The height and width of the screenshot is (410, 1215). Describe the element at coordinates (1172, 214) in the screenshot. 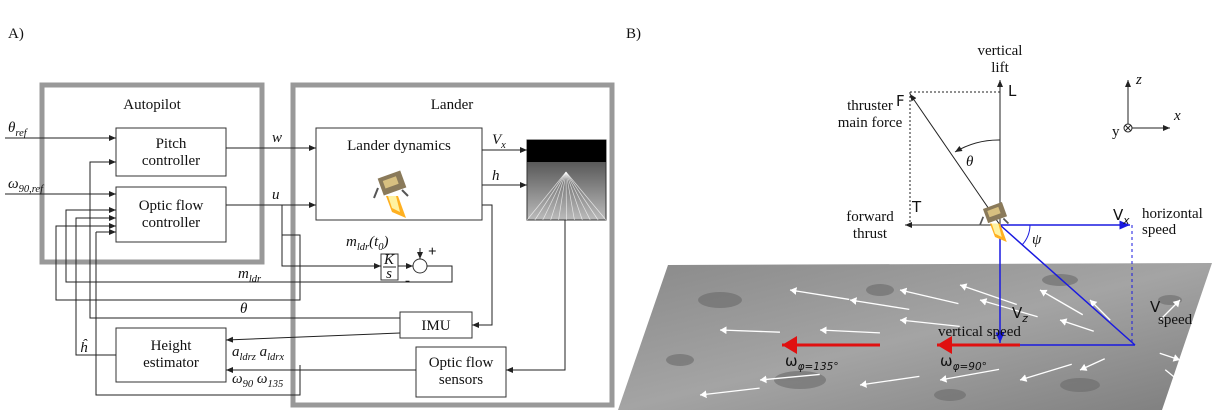

I see `label-line: horizontal` at that location.